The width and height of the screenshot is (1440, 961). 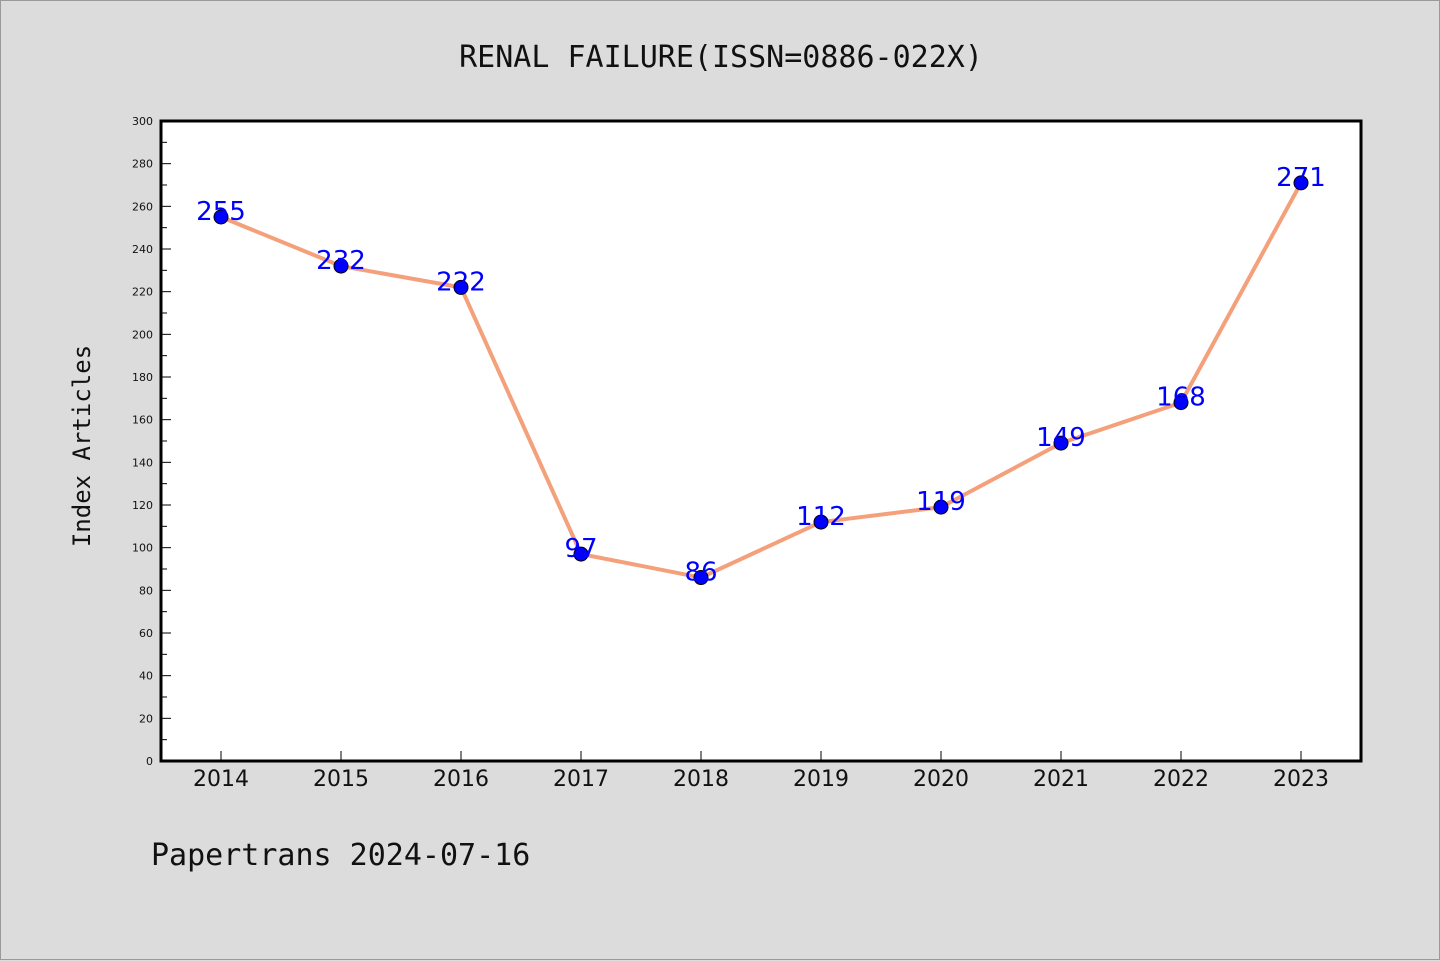 I want to click on data-label: 232, so click(x=341, y=261).